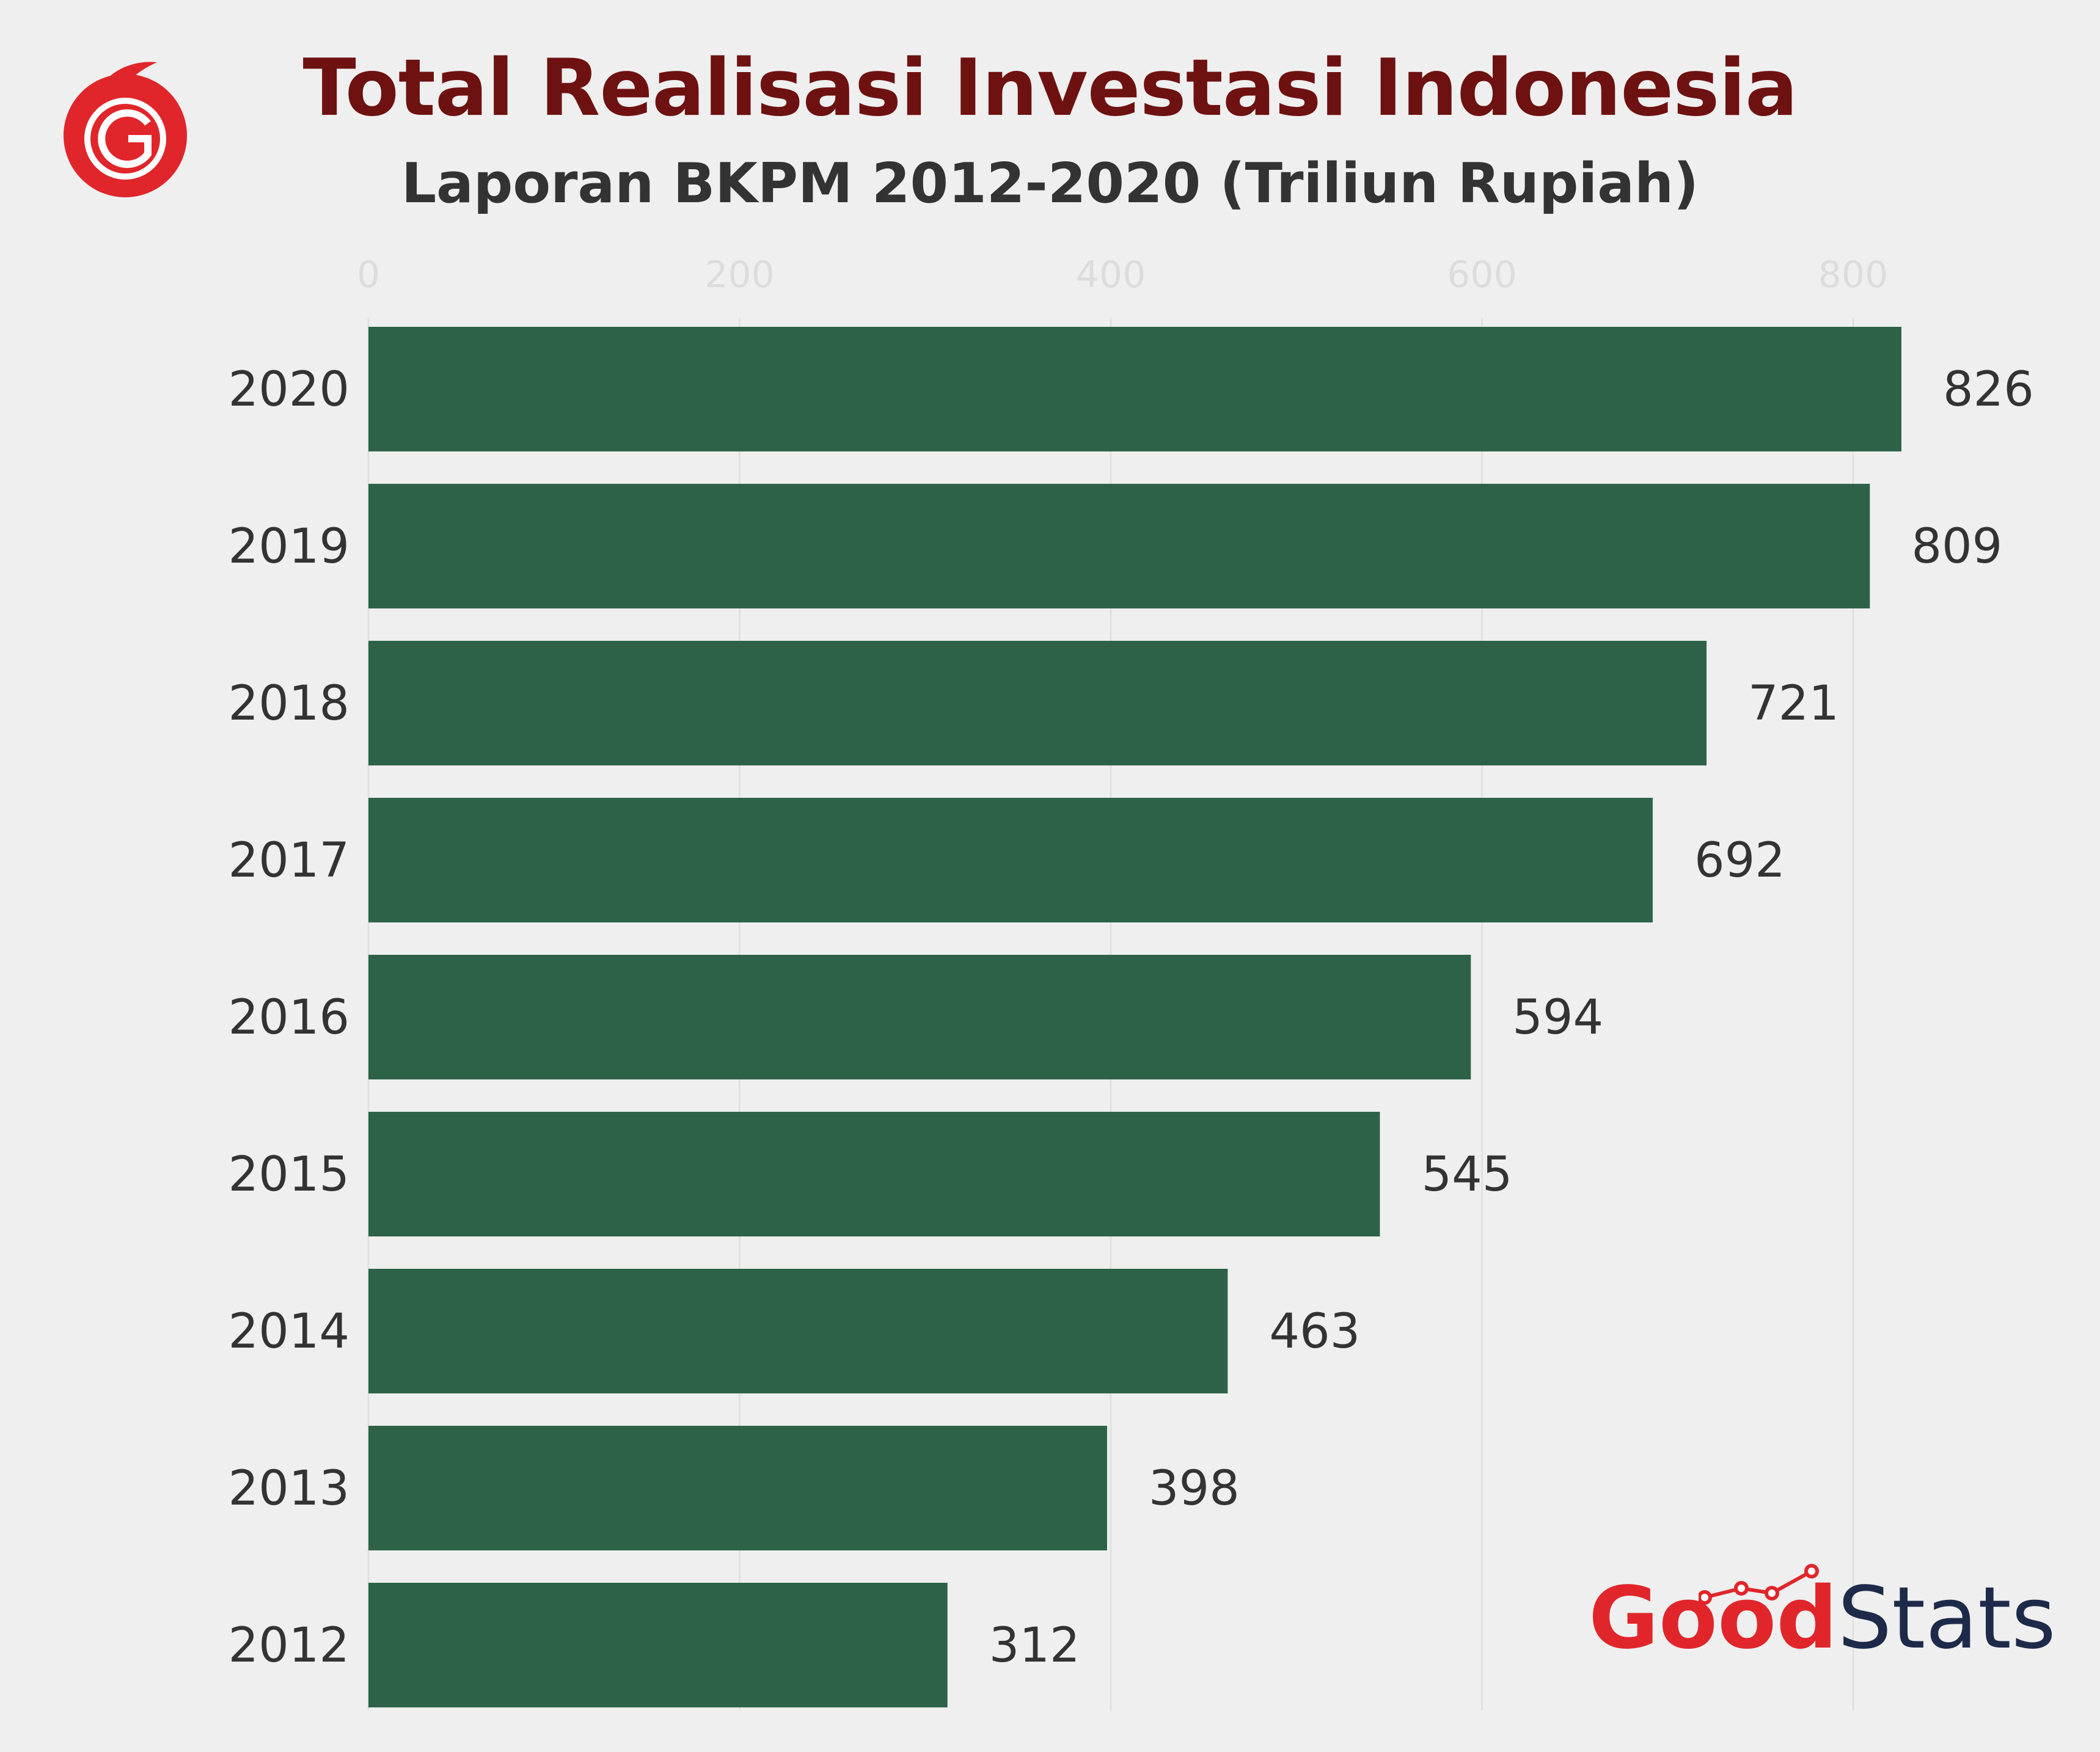 The height and width of the screenshot is (1752, 2100). I want to click on bar-2013, so click(738, 1488).